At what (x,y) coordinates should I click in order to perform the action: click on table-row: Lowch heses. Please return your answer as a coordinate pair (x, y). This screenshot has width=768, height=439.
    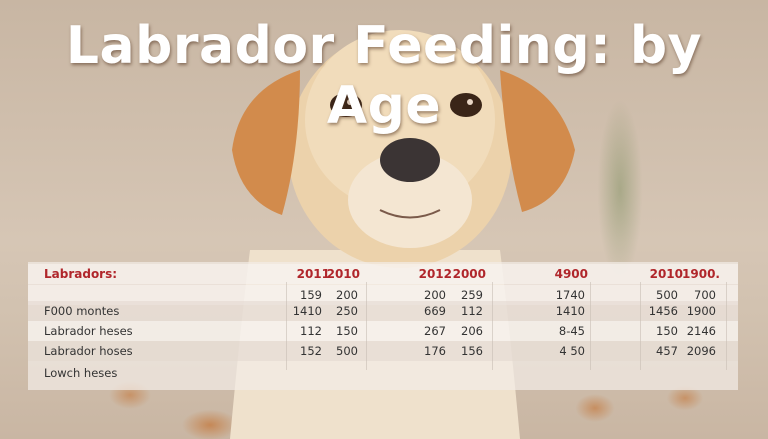
    Looking at the image, I should click on (383, 373).